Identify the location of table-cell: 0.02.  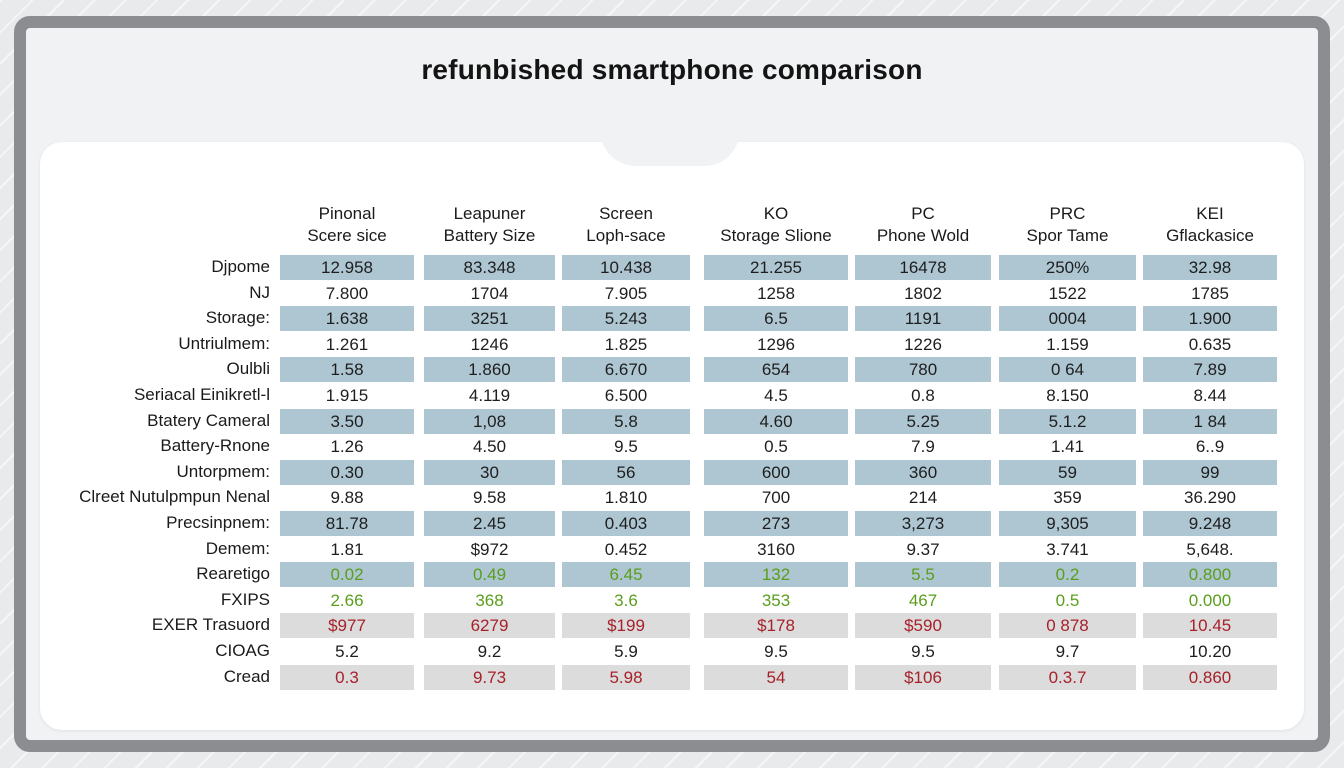
(347, 575).